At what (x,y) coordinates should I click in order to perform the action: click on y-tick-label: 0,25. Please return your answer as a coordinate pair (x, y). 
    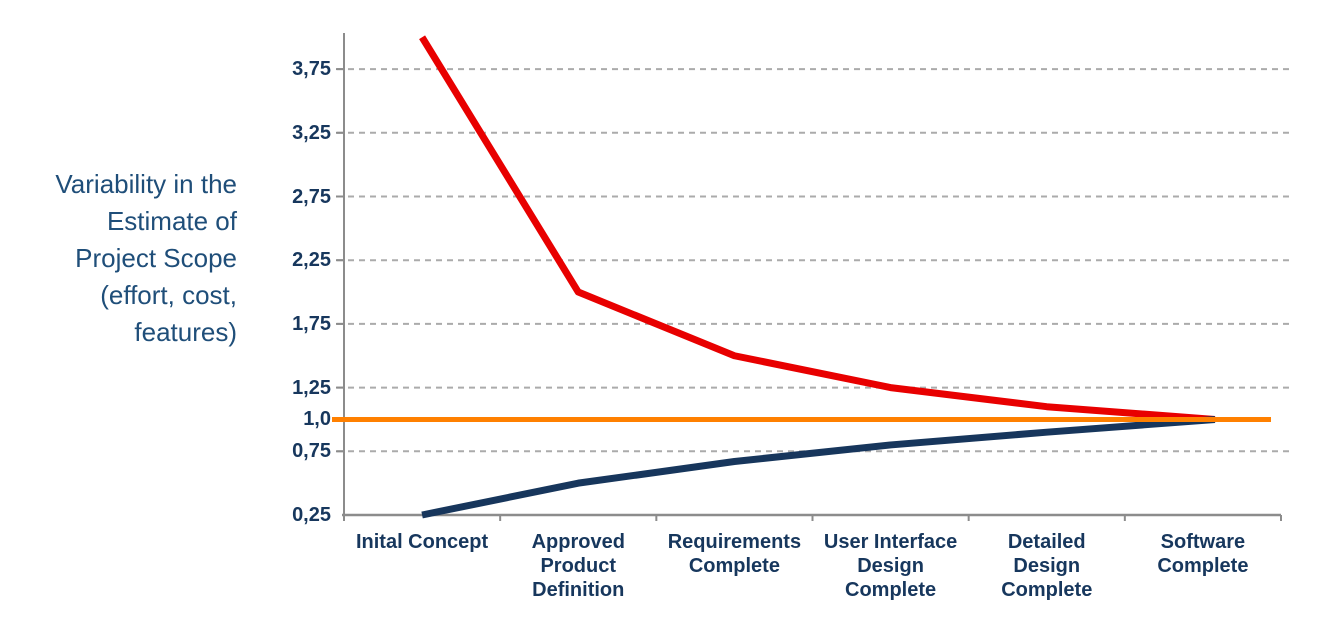
    Looking at the image, I should click on (311, 515).